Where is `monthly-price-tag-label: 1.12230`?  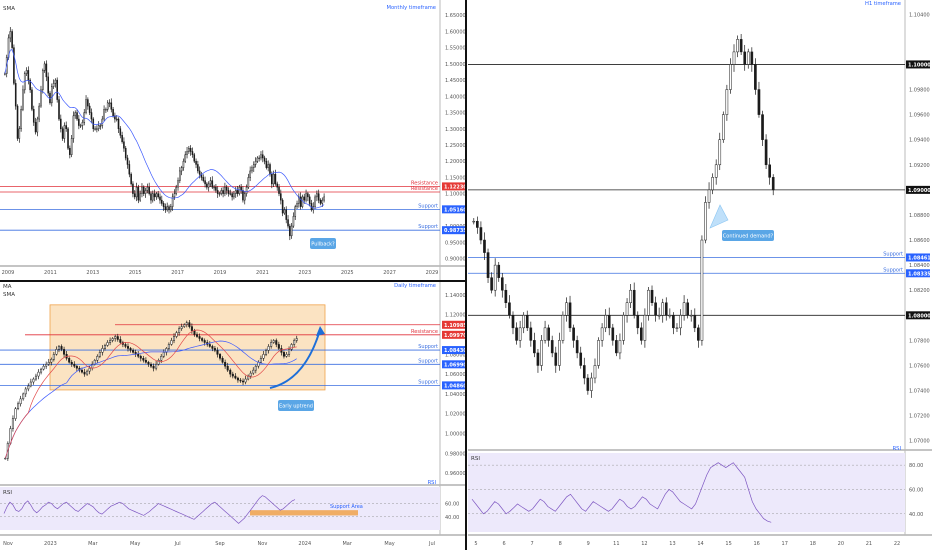
monthly-price-tag-label: 1.12230 is located at coordinates (455, 187).